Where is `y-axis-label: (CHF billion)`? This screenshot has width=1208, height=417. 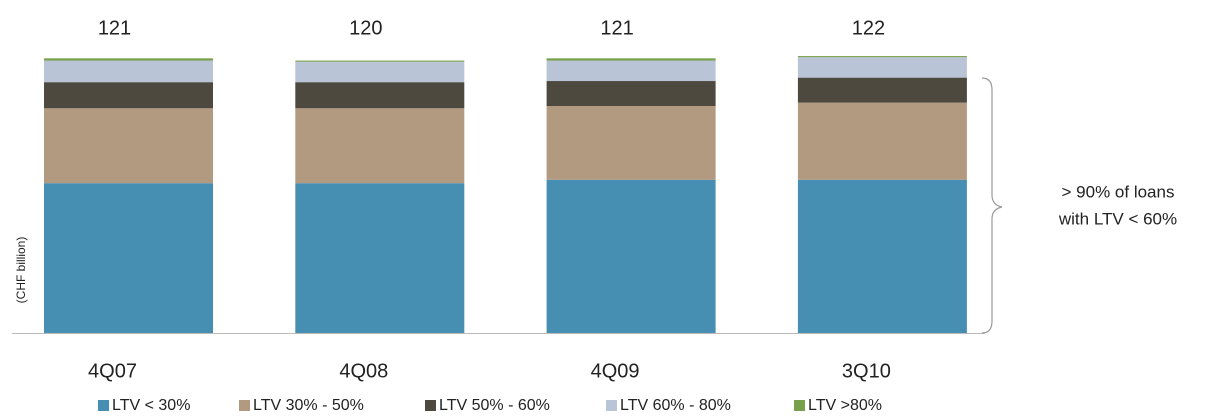 y-axis-label: (CHF billion) is located at coordinates (21, 270).